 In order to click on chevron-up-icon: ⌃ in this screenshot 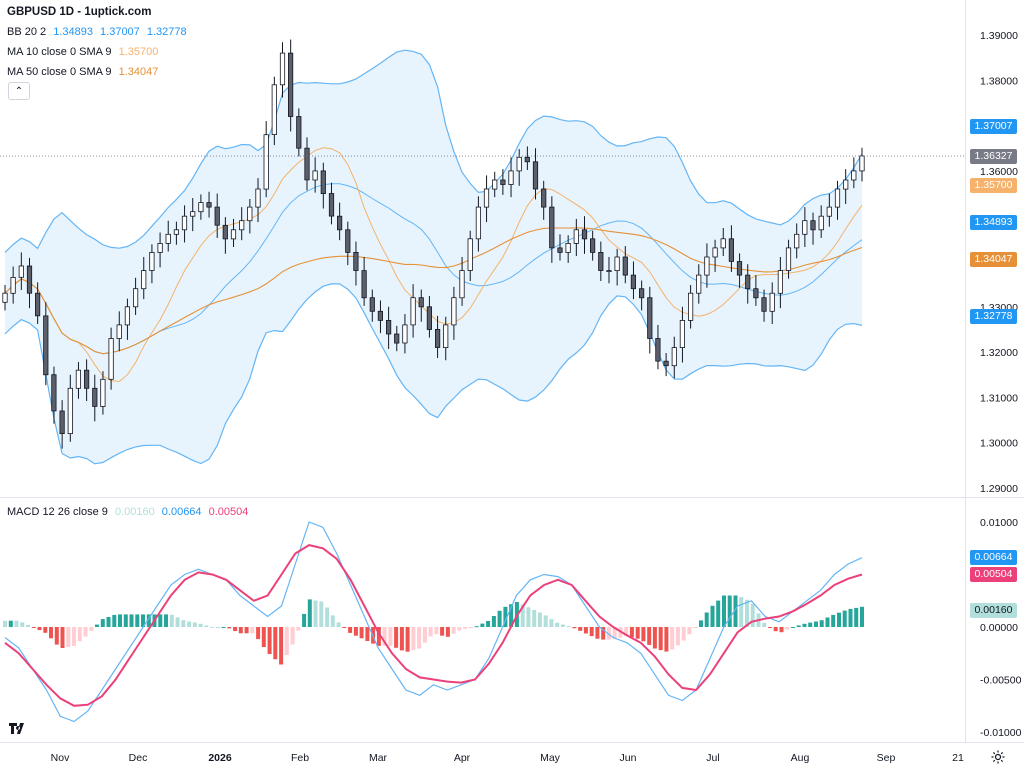, I will do `click(19, 91)`.